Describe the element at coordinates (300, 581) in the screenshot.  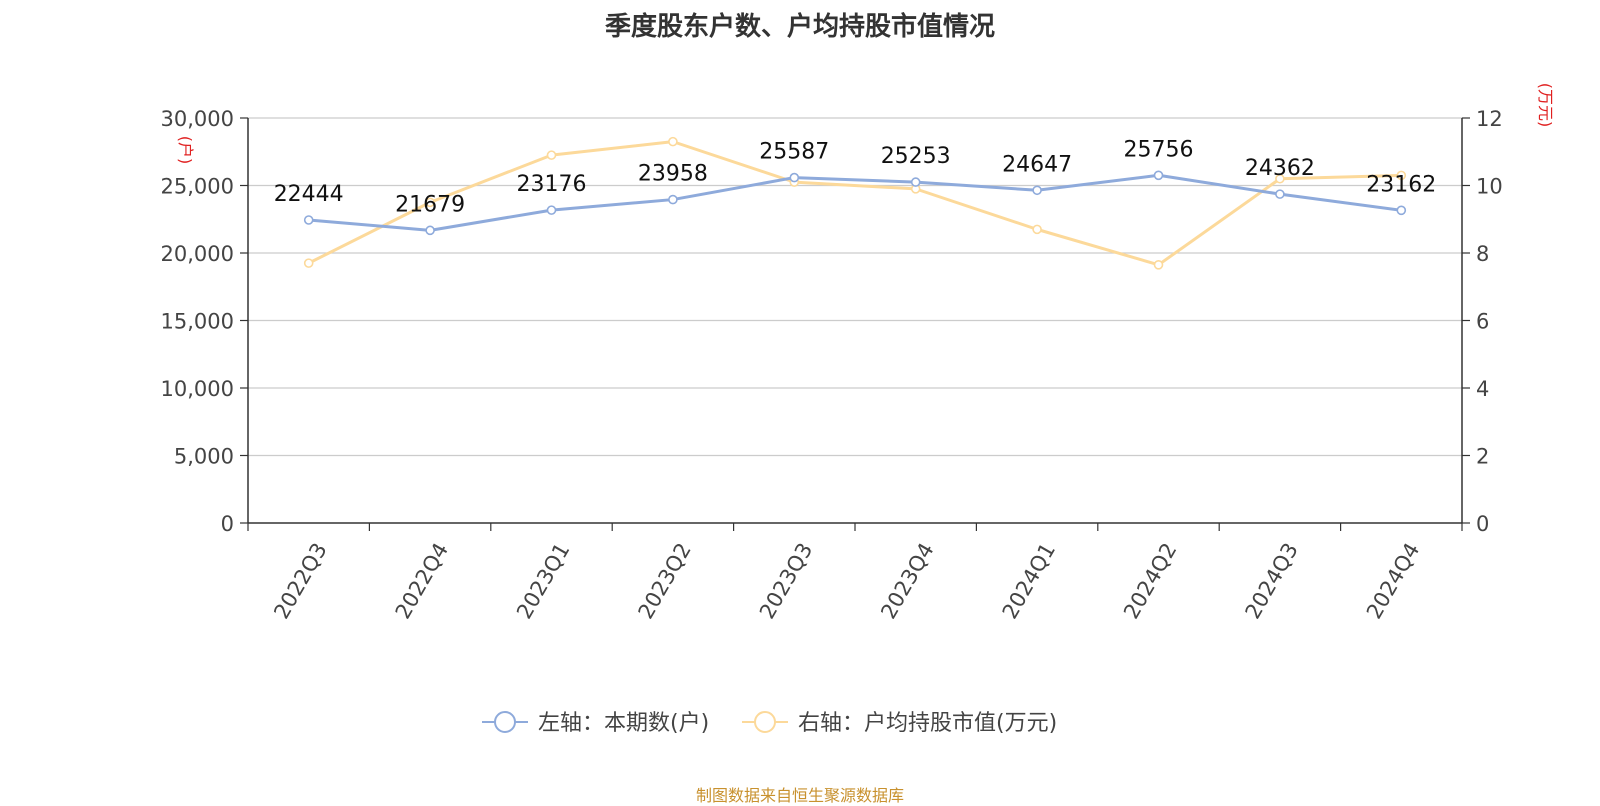
I see `x-tick-label: 2022Q3` at that location.